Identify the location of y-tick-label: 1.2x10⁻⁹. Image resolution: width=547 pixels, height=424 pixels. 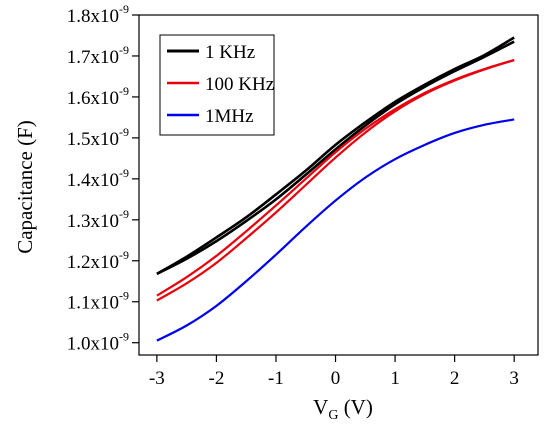
(98, 260).